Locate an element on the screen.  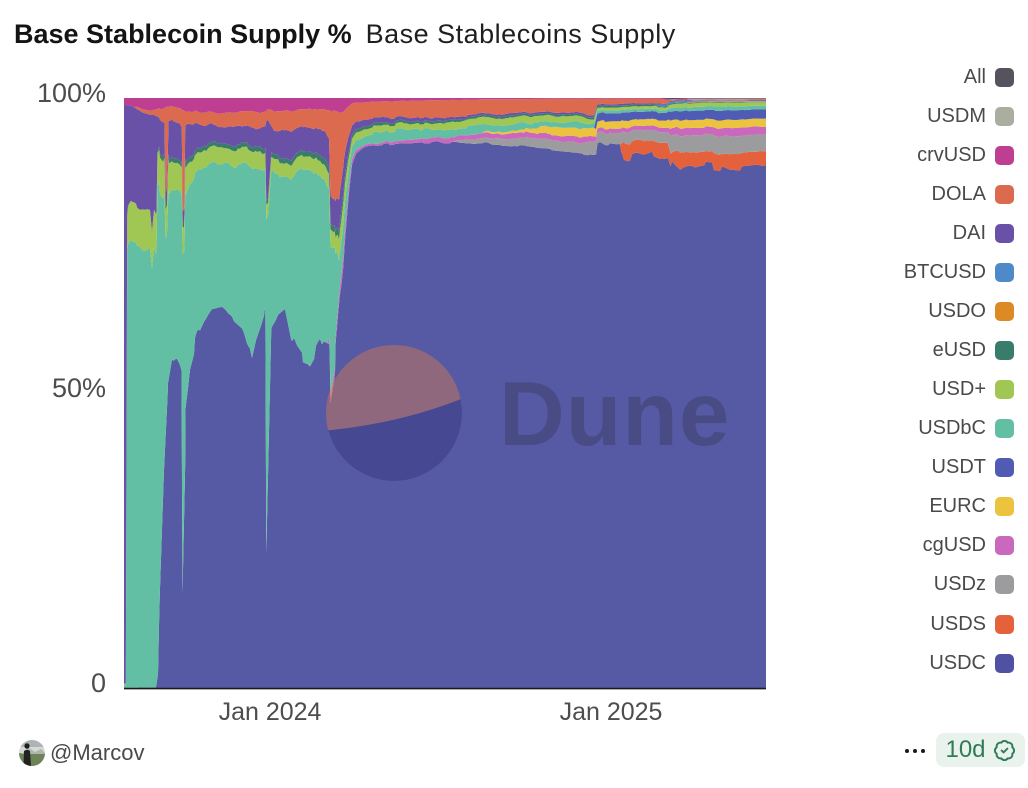
svg-text: Dune is located at coordinates (615, 414).